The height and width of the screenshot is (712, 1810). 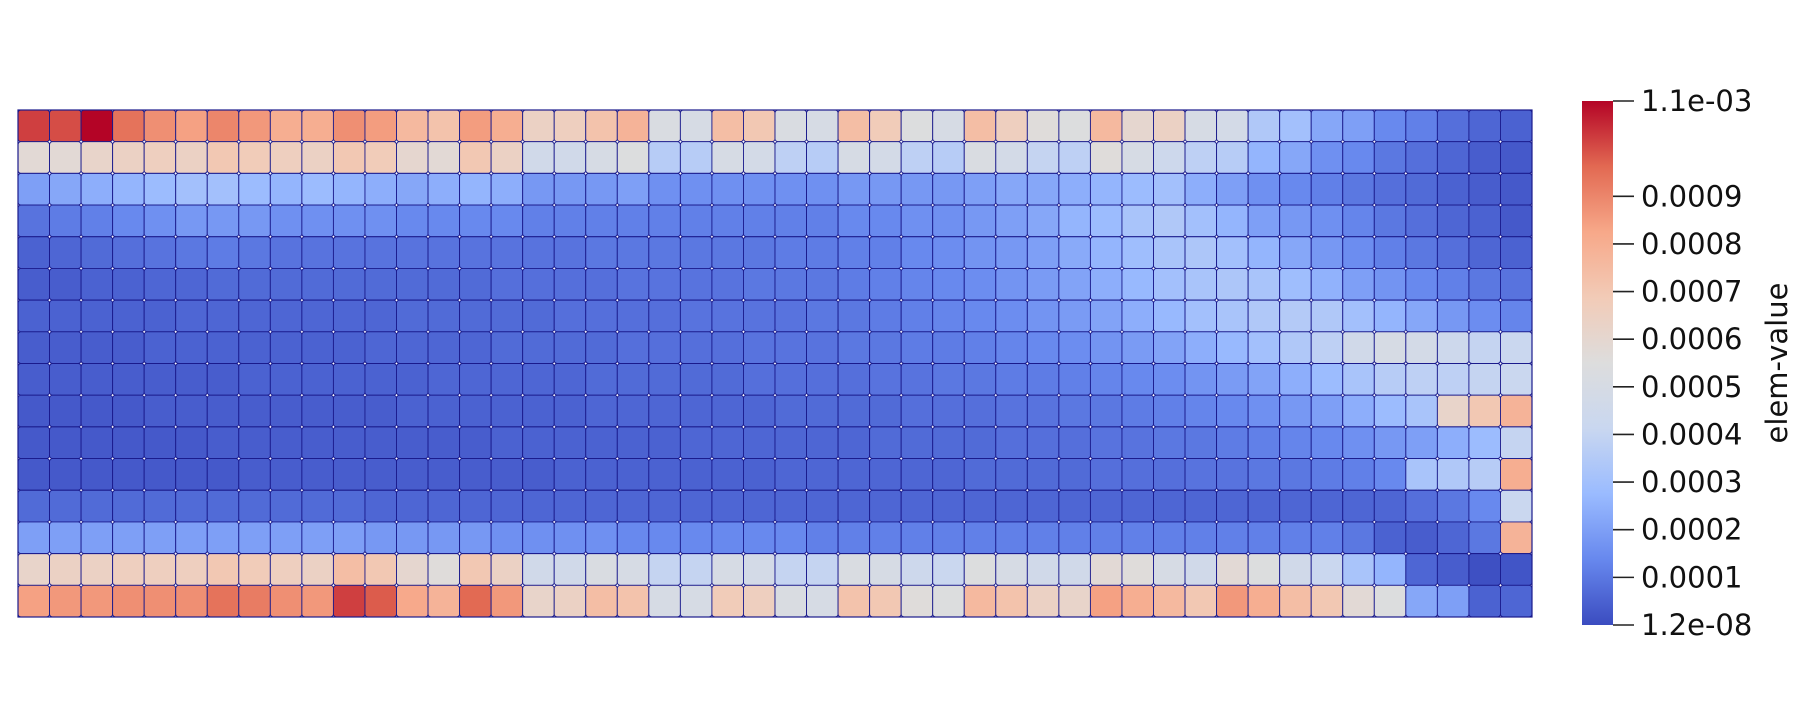 What do you see at coordinates (1696, 625) in the screenshot?
I see `colorbar-min-tick-label: 1.2e-08` at bounding box center [1696, 625].